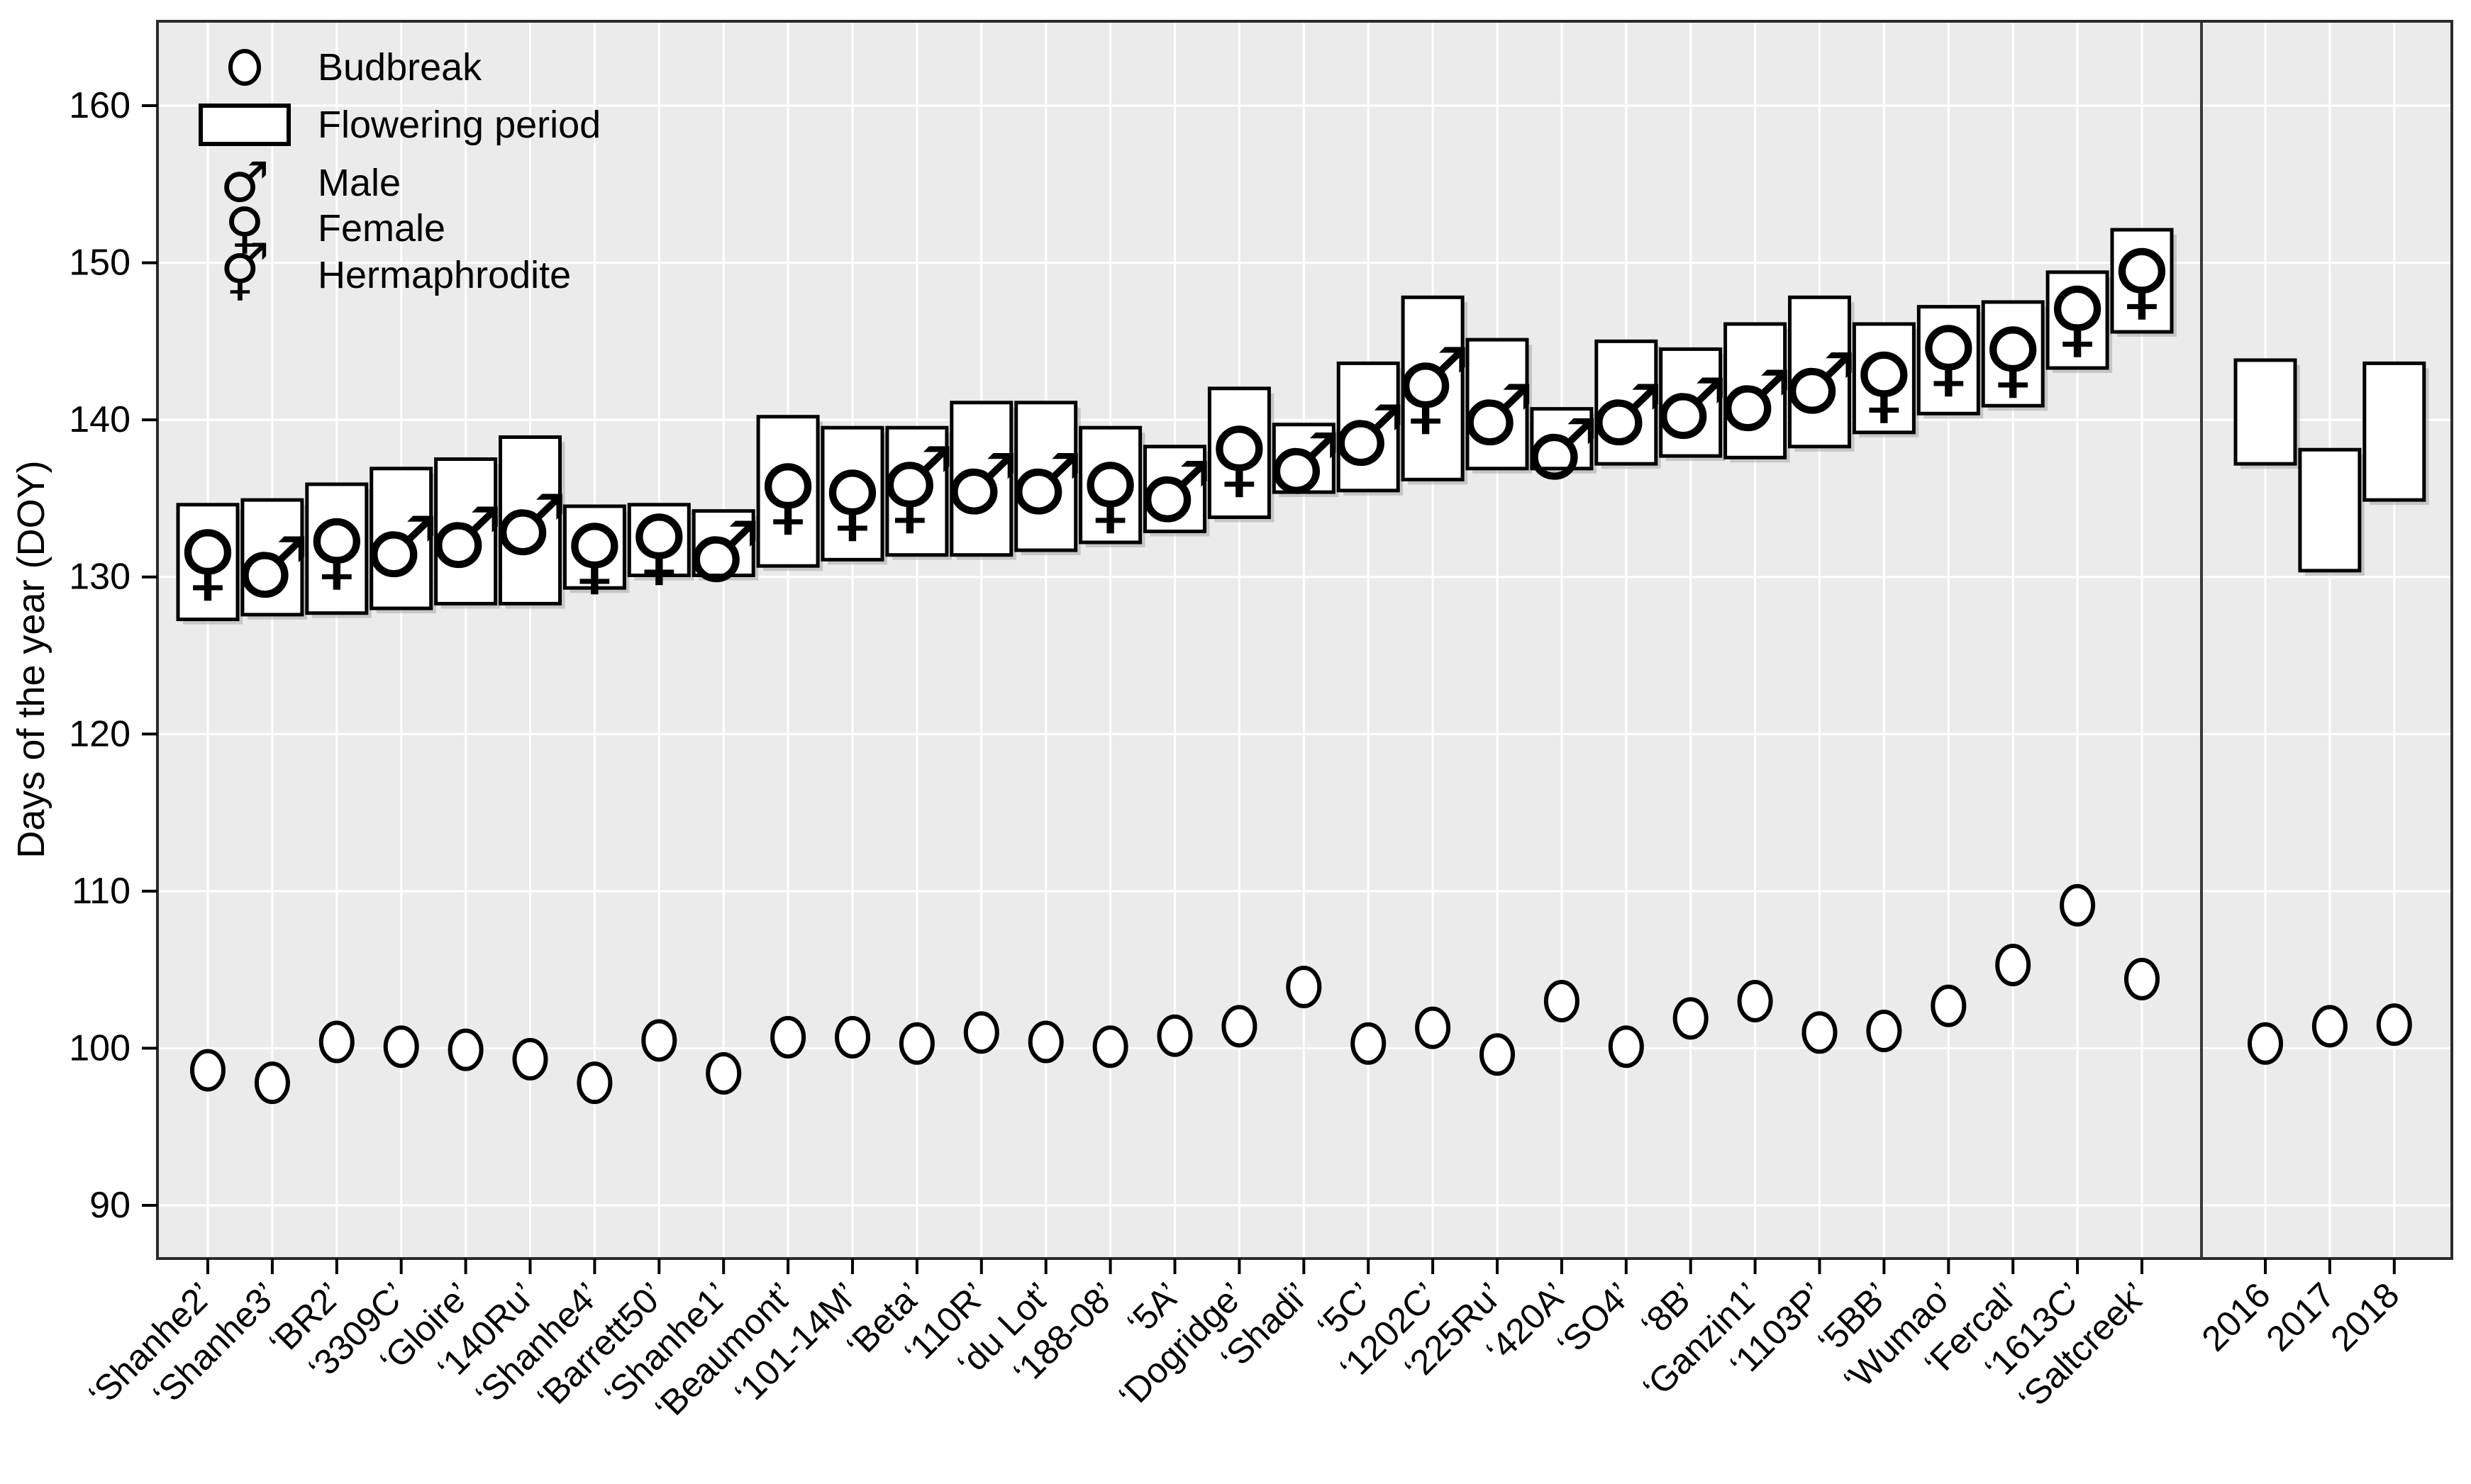 Image resolution: width=2471 pixels, height=1484 pixels. What do you see at coordinates (1594, 1319) in the screenshot?
I see `x-tick-label: ‘SO4’` at bounding box center [1594, 1319].